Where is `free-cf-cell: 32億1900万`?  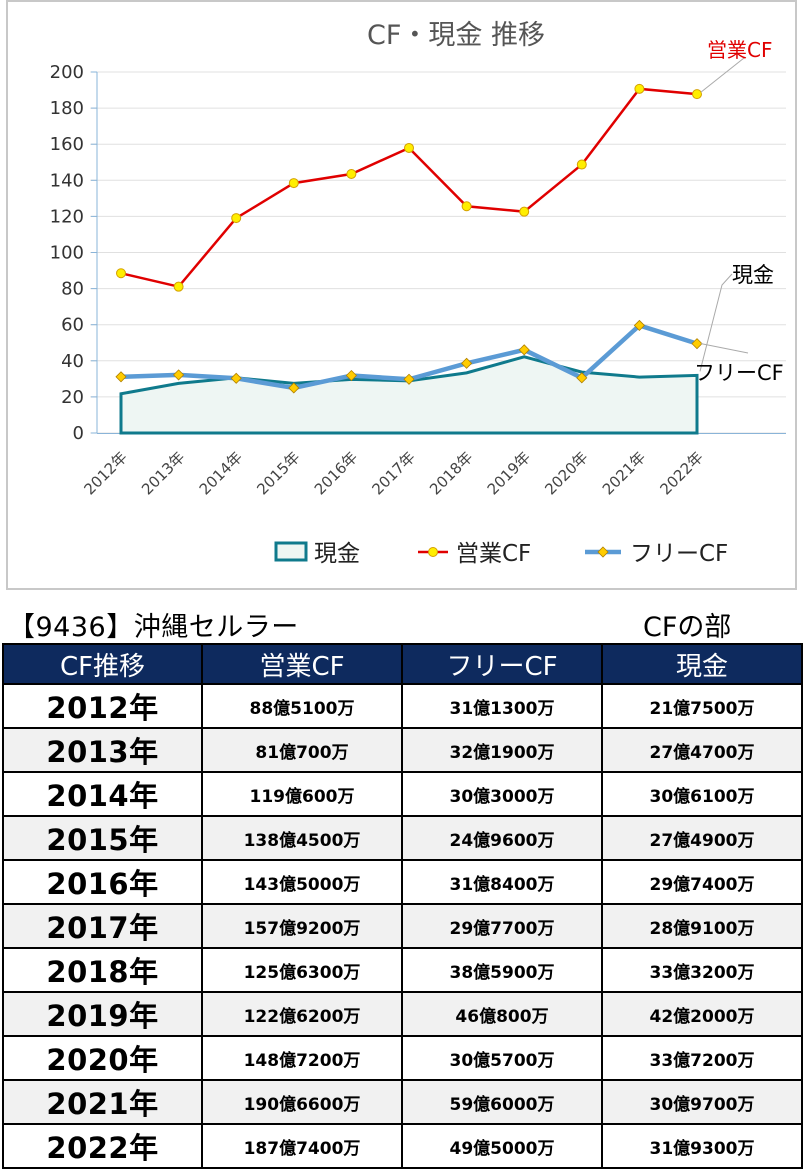 free-cf-cell: 32億1900万 is located at coordinates (502, 750).